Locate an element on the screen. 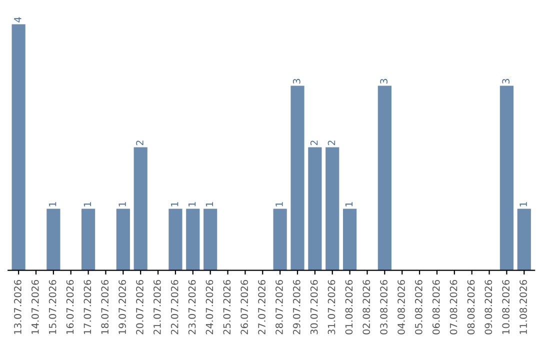 The image size is (540, 340). x-tick-label: 02.08.2026 is located at coordinates (366, 307).